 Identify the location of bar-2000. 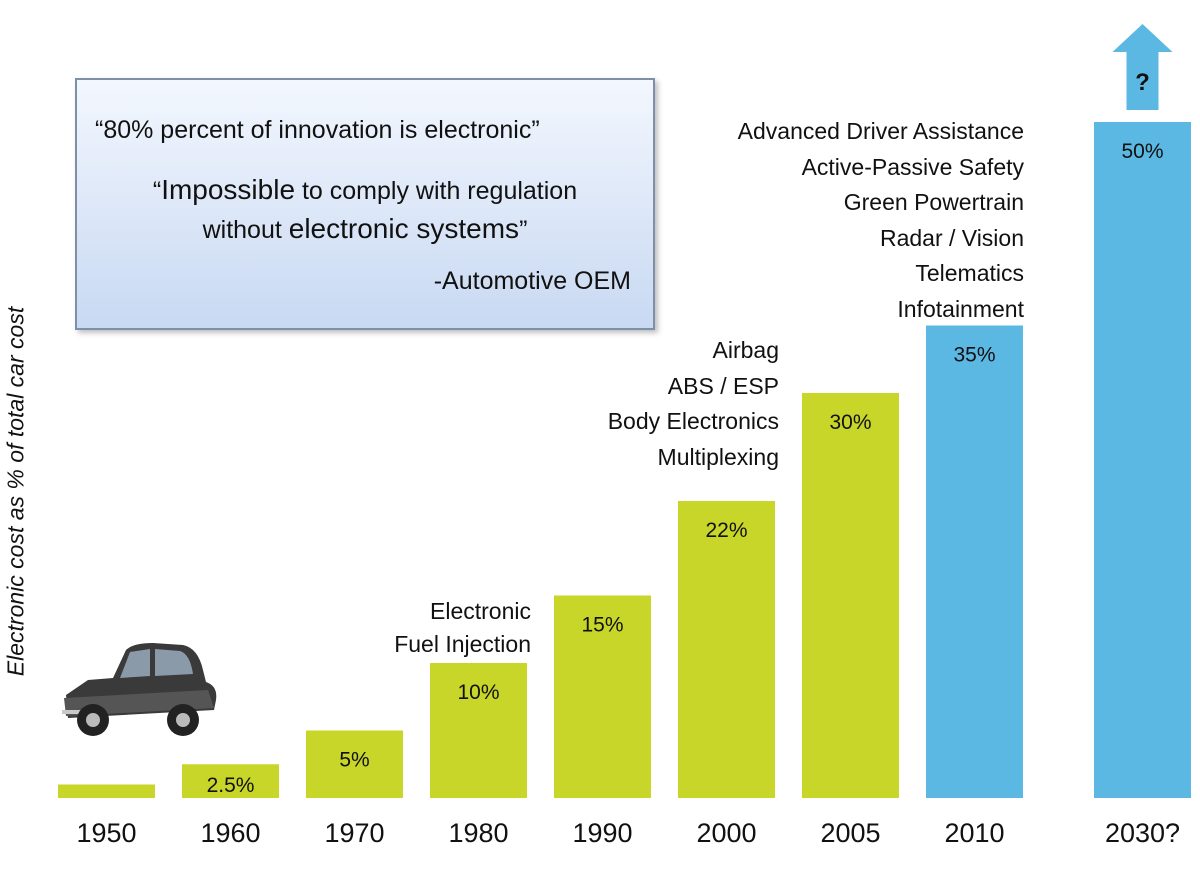
(726, 649).